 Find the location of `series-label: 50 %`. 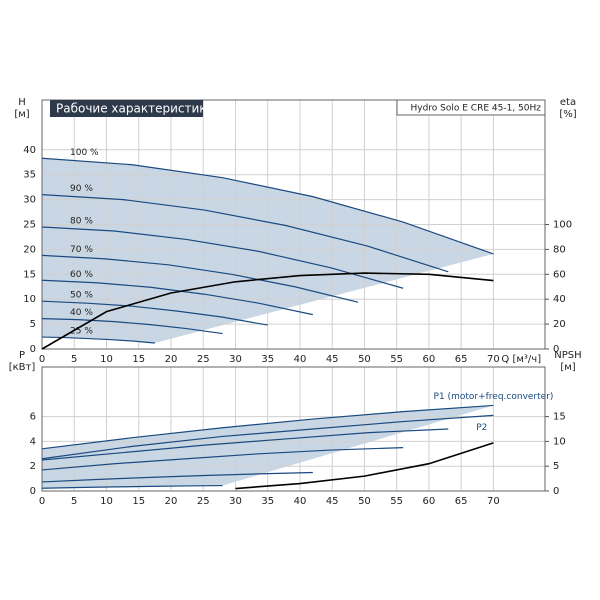

series-label: 50 % is located at coordinates (81, 296).